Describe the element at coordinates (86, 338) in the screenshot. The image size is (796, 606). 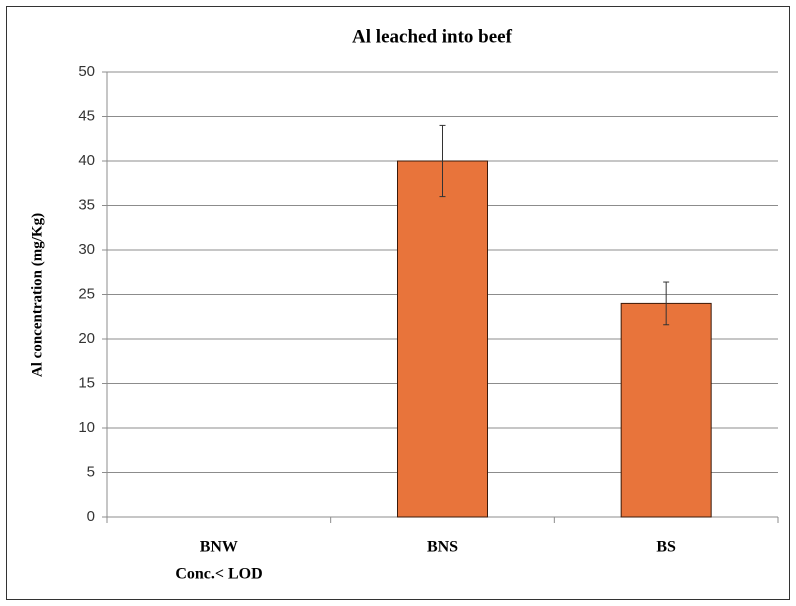
I see `y-tick-label: 20` at that location.